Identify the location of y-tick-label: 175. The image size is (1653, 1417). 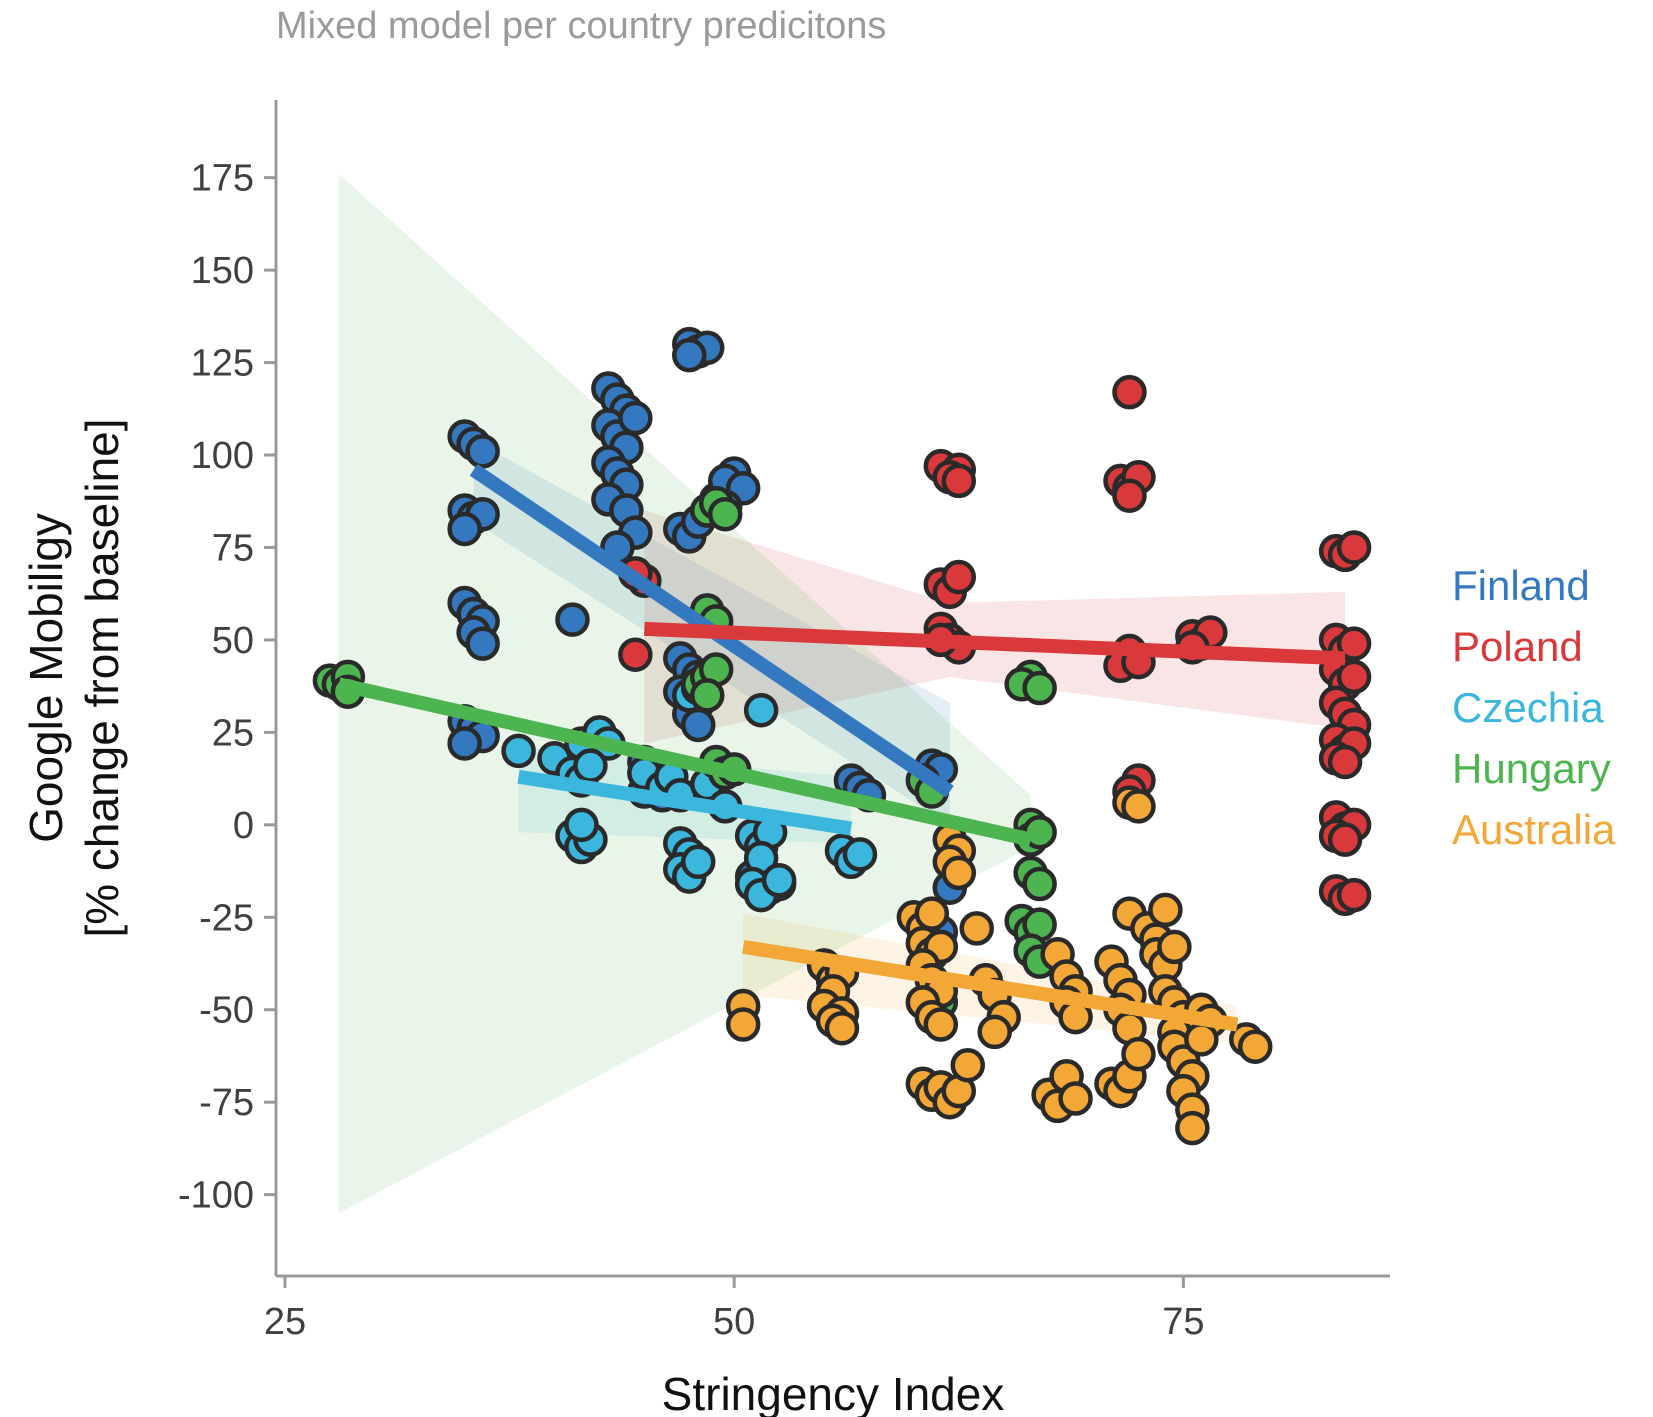
(222, 179).